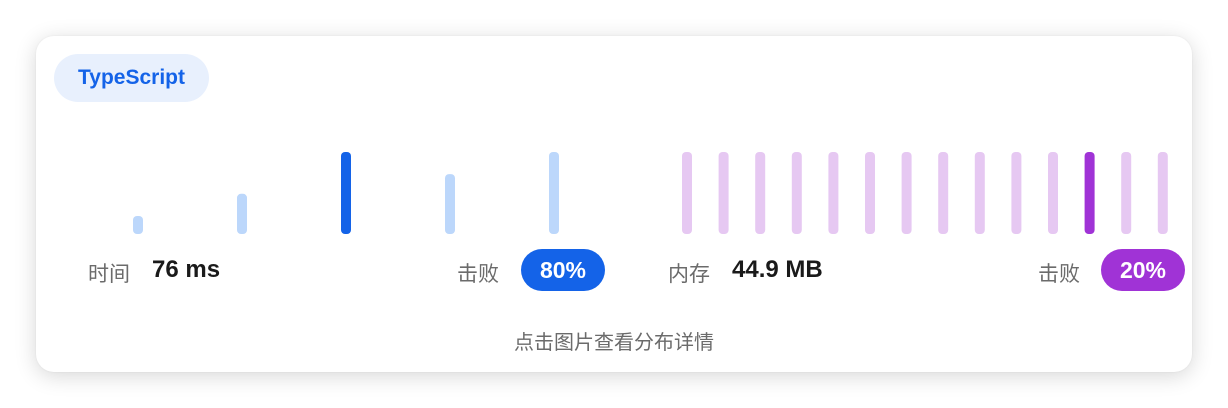 Image resolution: width=1228 pixels, height=408 pixels. I want to click on time-label: 时间, so click(109, 274).